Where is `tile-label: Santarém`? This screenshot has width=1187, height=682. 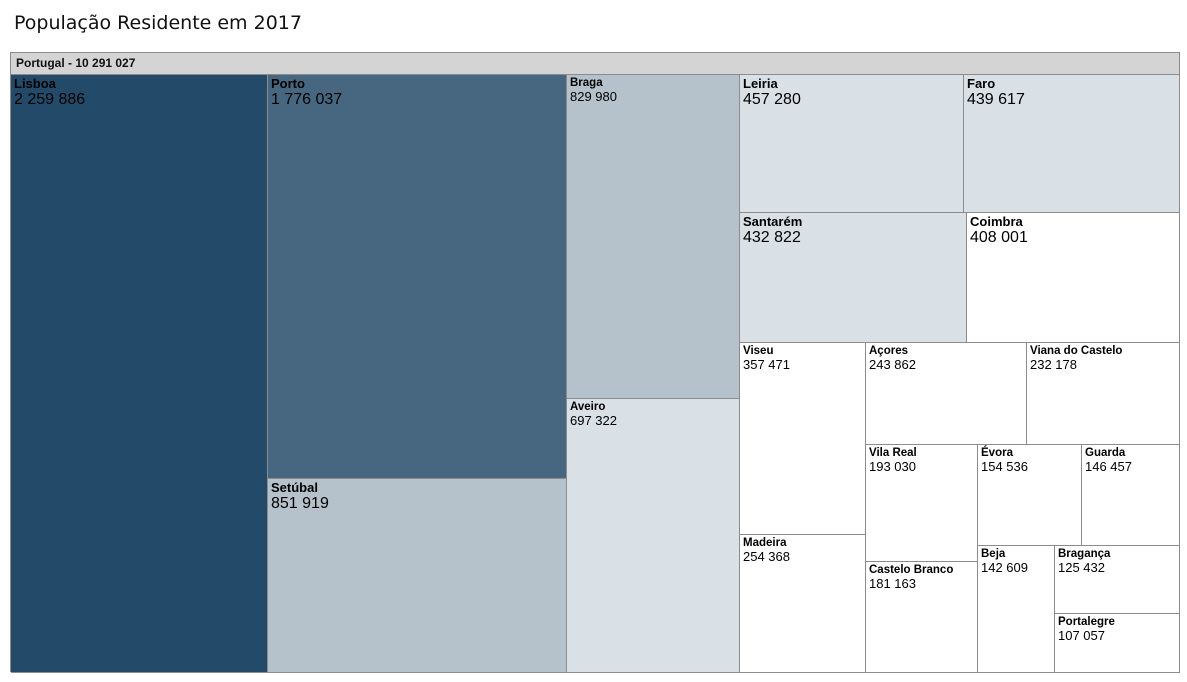 tile-label: Santarém is located at coordinates (773, 221).